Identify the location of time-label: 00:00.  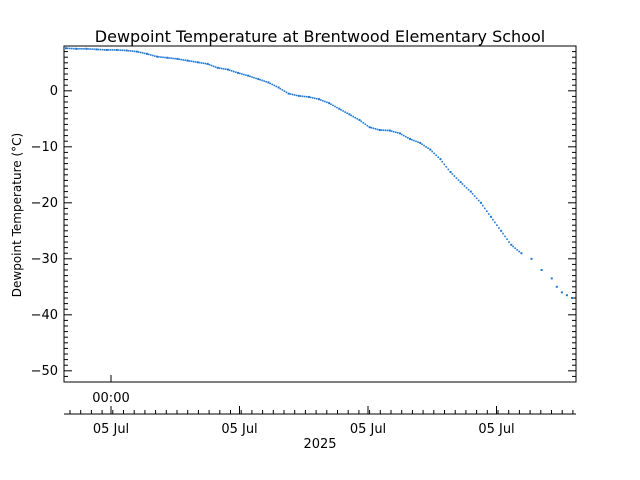
(110, 398).